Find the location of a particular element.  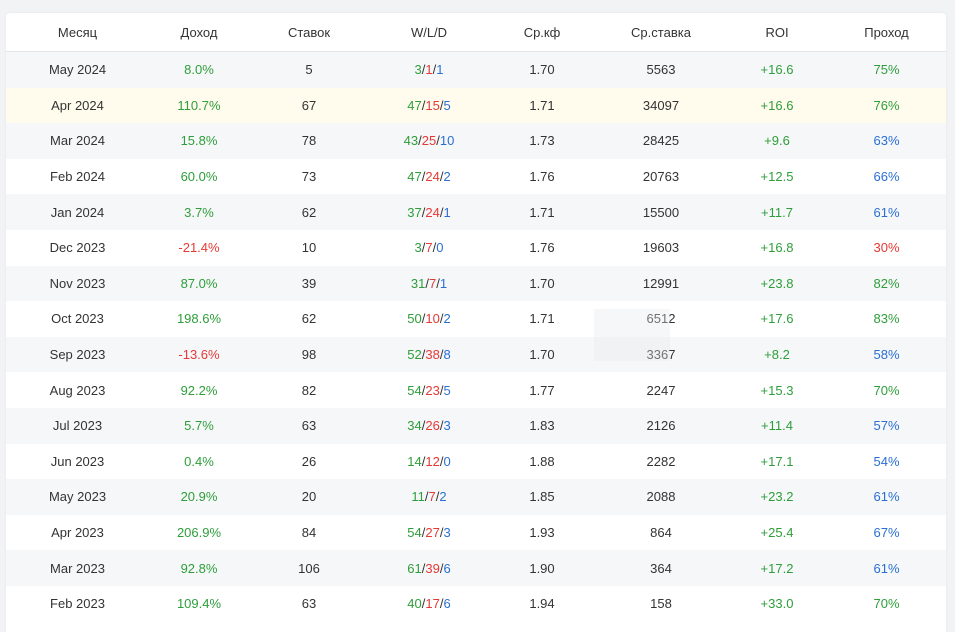

cell-pass-rate: 83% is located at coordinates (886, 319).